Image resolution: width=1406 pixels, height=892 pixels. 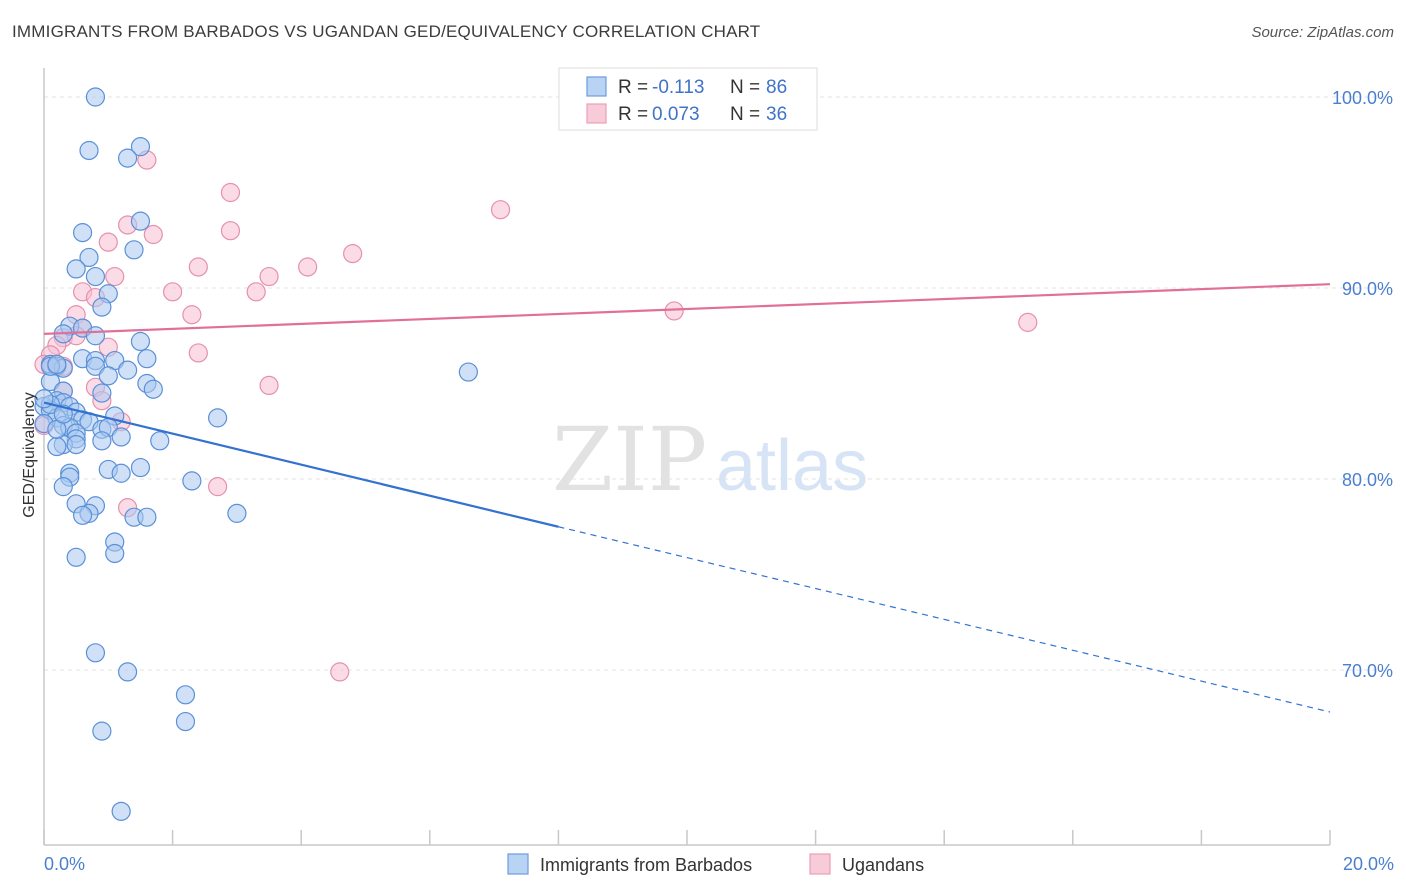 What do you see at coordinates (745, 114) in the screenshot?
I see `legend-n-label-ugandans: N =` at bounding box center [745, 114].